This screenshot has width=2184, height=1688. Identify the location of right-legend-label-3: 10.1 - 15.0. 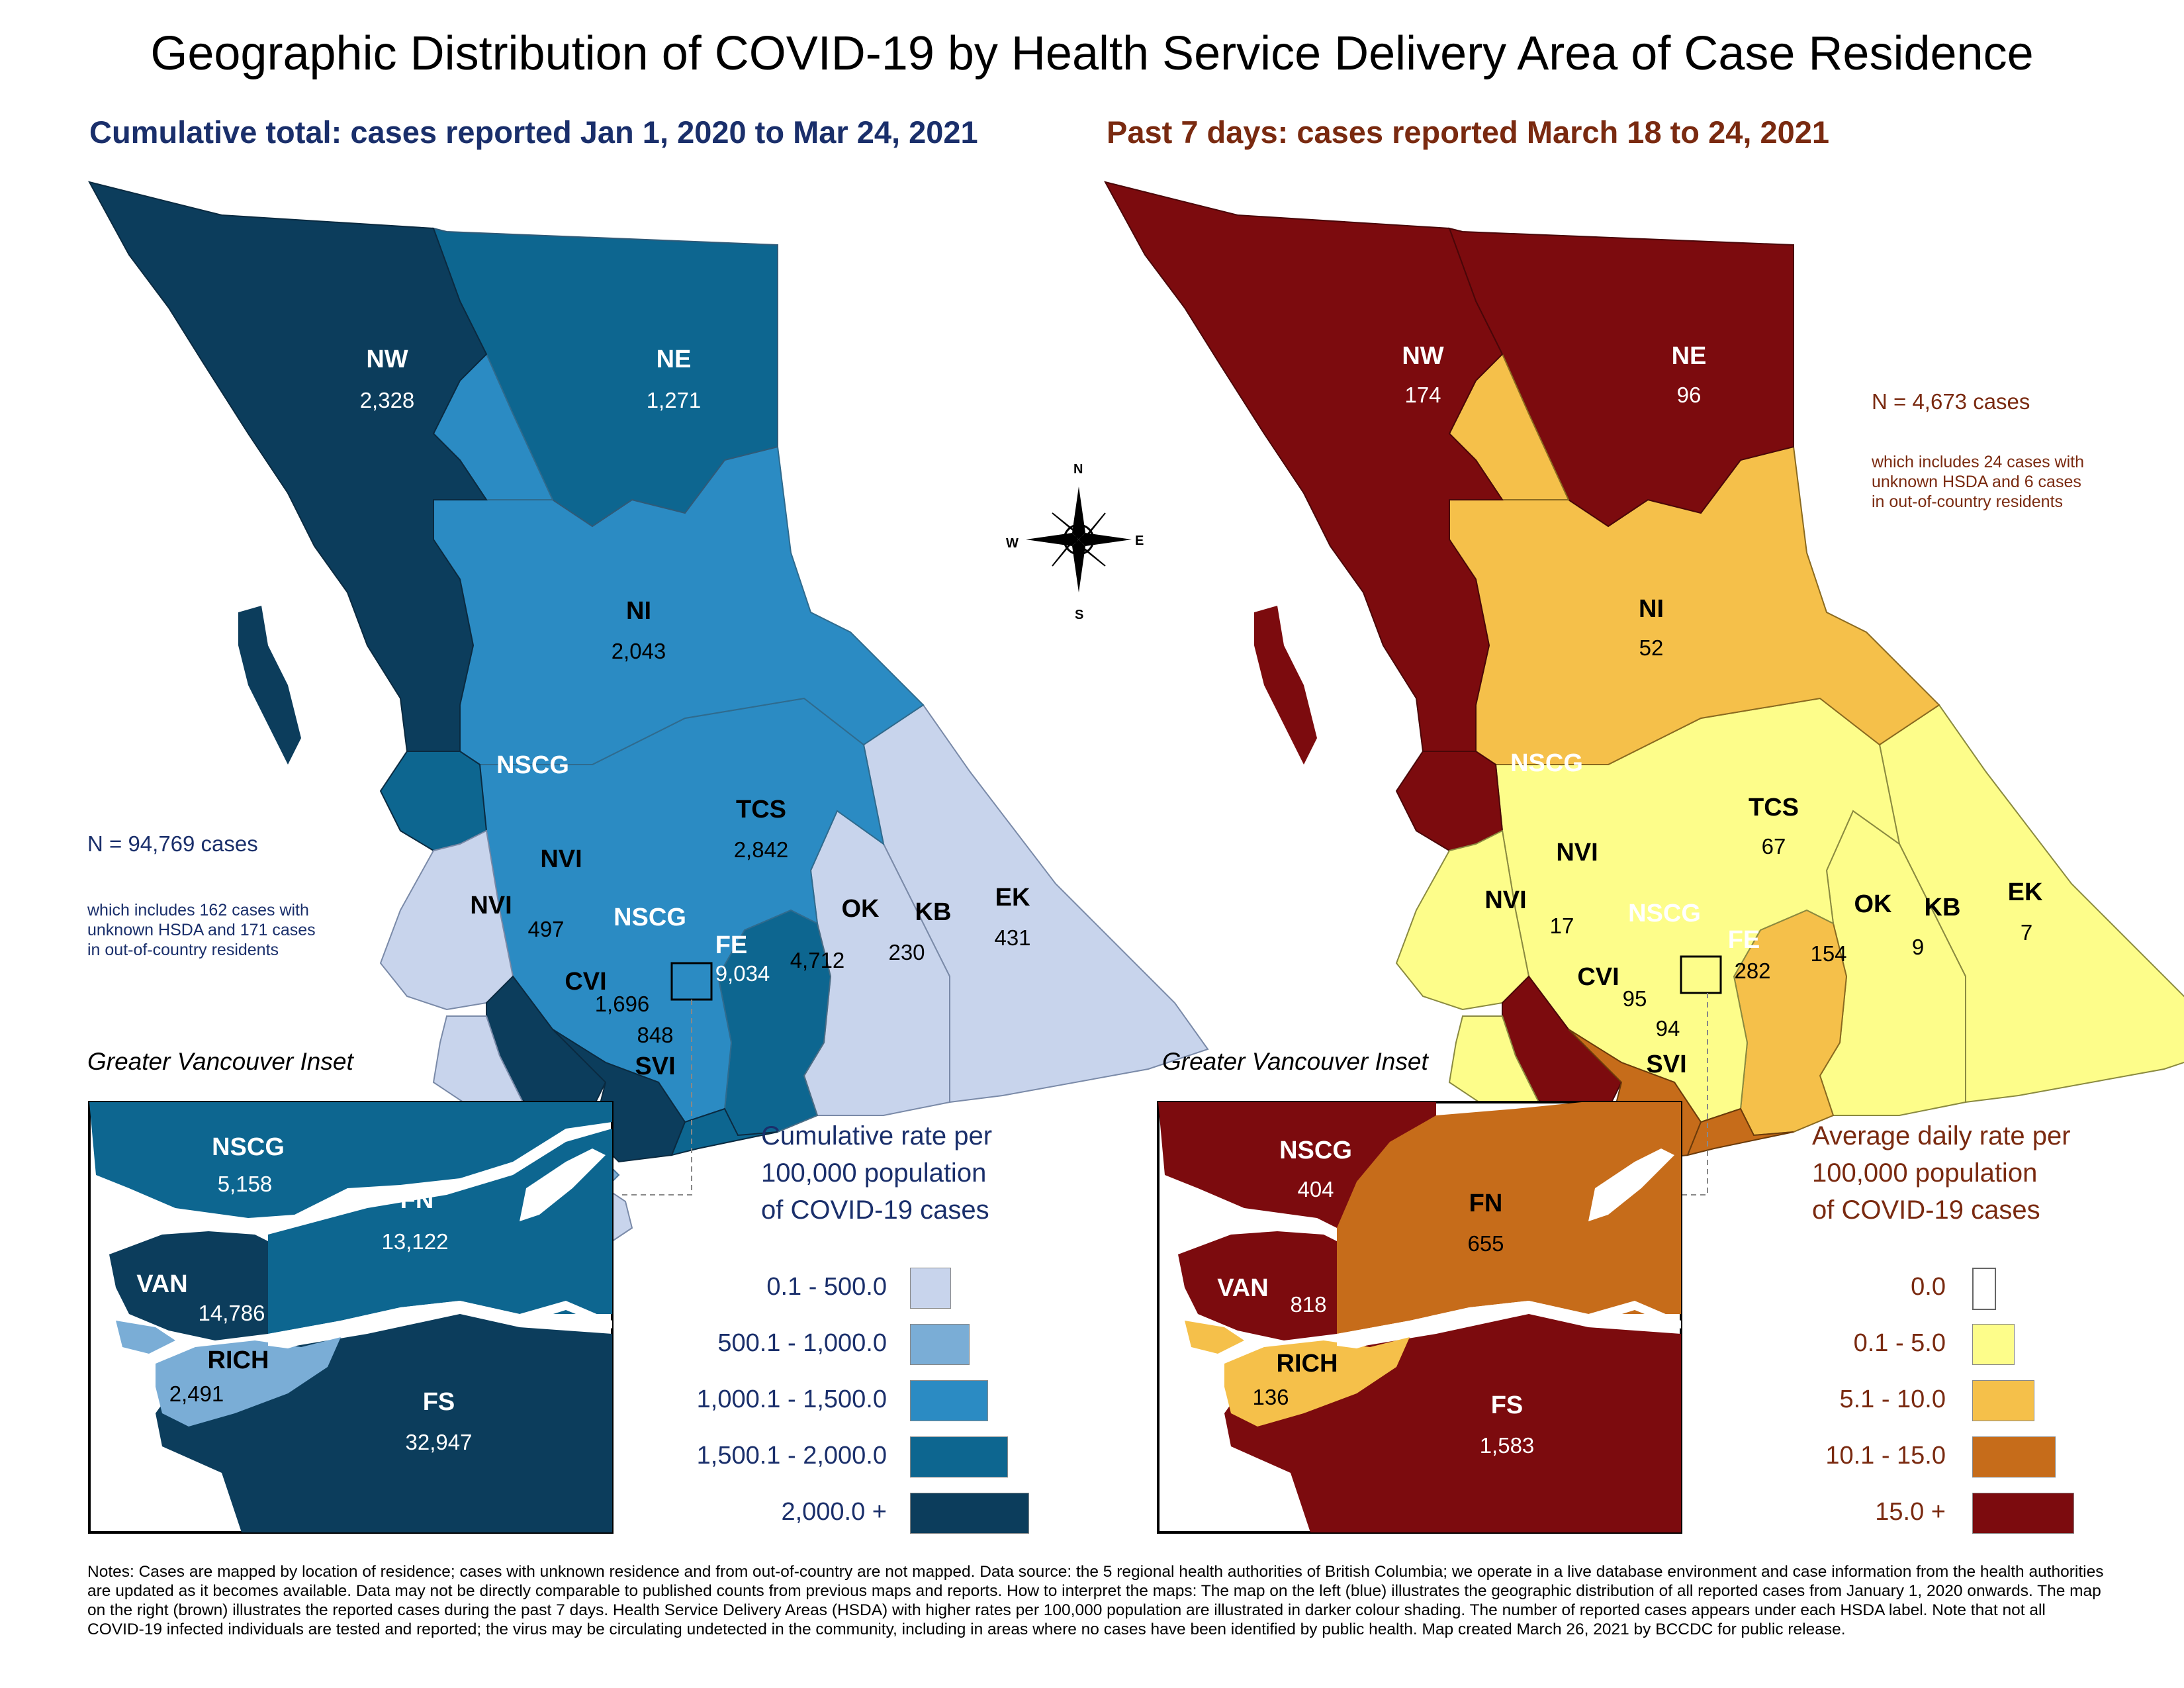
(1885, 1456).